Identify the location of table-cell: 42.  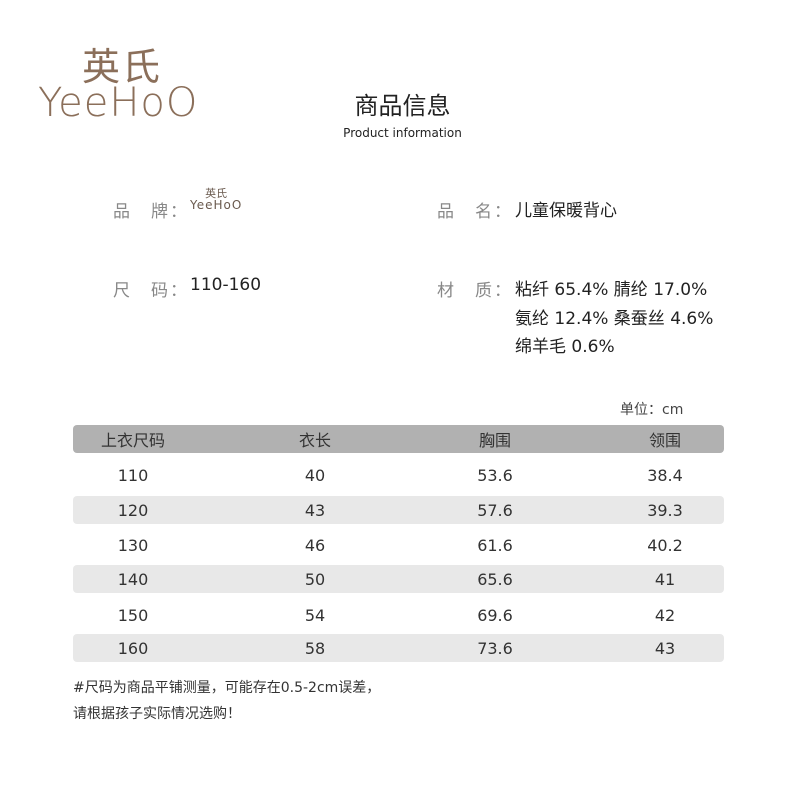
(665, 615).